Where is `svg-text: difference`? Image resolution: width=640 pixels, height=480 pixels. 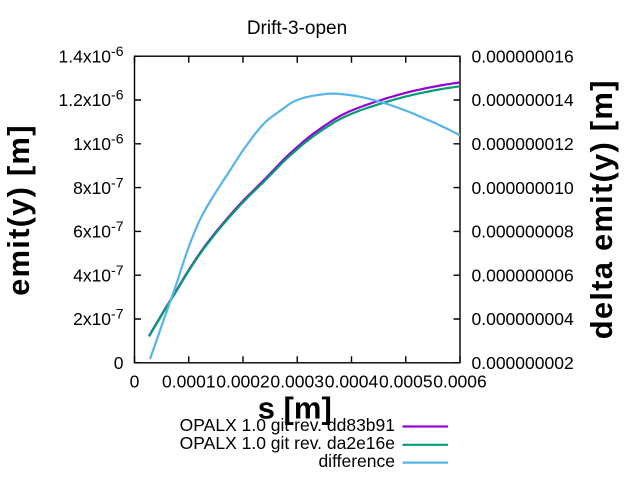 svg-text: difference is located at coordinates (356, 461).